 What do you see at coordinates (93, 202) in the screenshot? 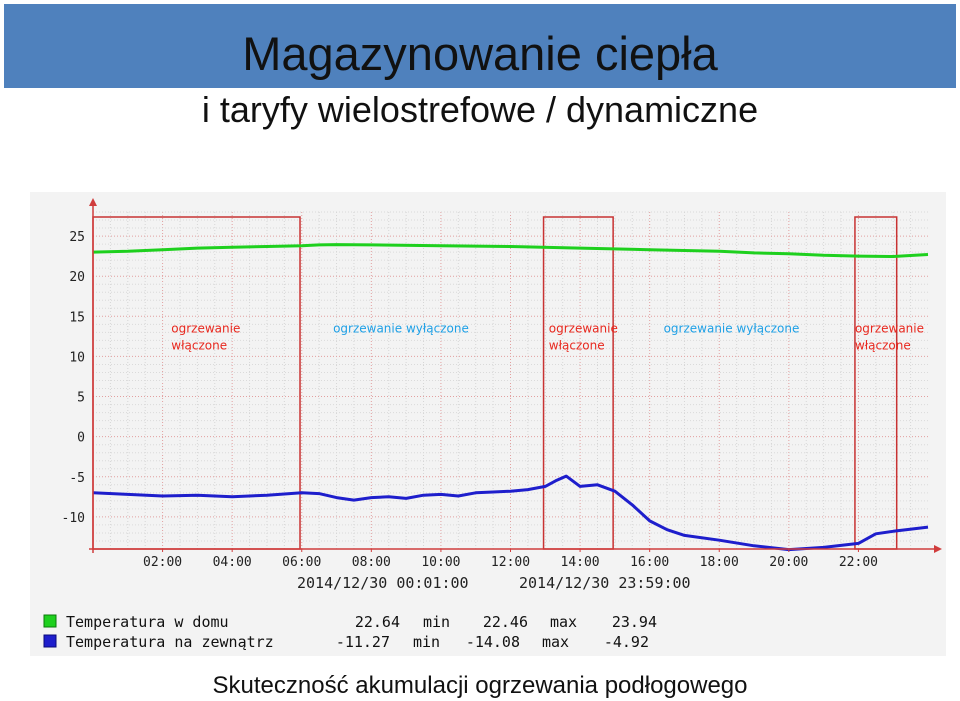
I see `y-axis-arrow` at bounding box center [93, 202].